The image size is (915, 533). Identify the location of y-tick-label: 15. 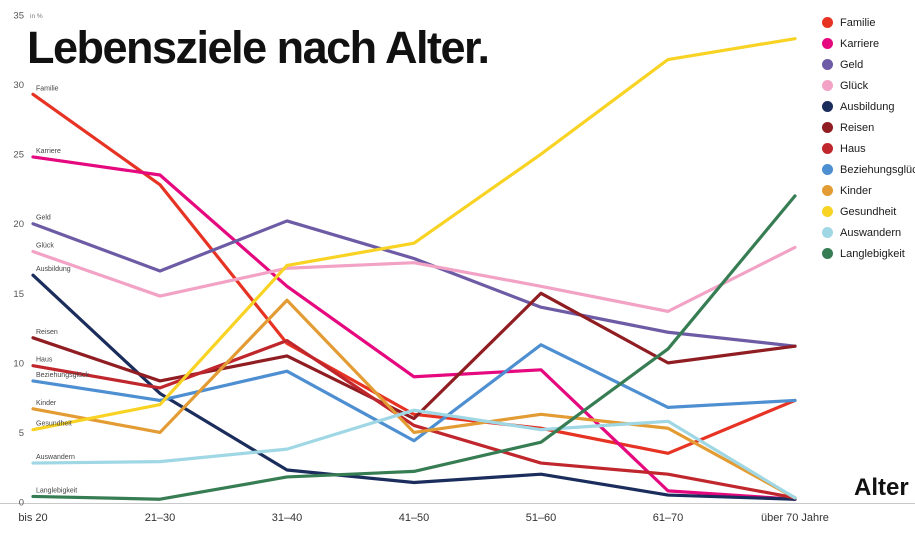
(18, 294).